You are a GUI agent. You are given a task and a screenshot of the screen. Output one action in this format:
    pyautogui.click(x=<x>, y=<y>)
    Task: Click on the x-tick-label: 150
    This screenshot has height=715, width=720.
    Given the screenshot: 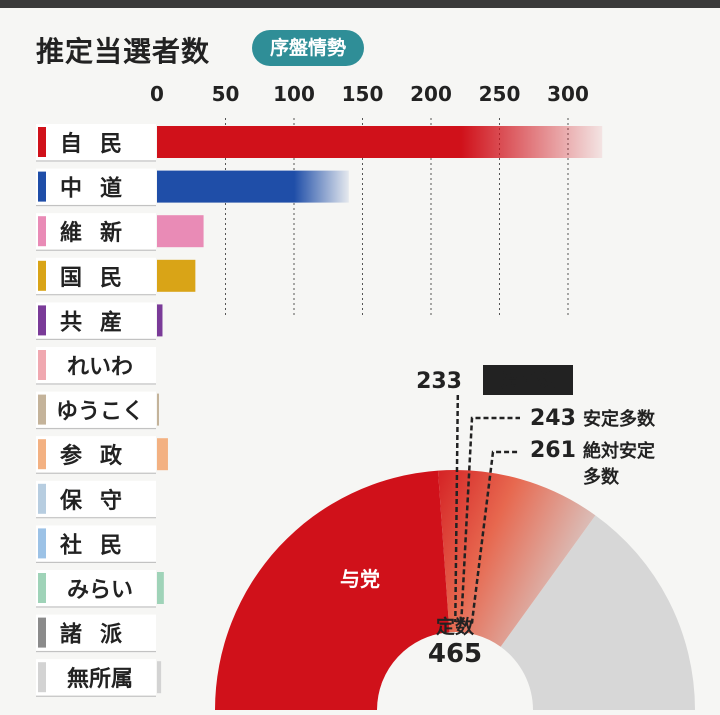 What is the action you would take?
    pyautogui.click(x=363, y=94)
    